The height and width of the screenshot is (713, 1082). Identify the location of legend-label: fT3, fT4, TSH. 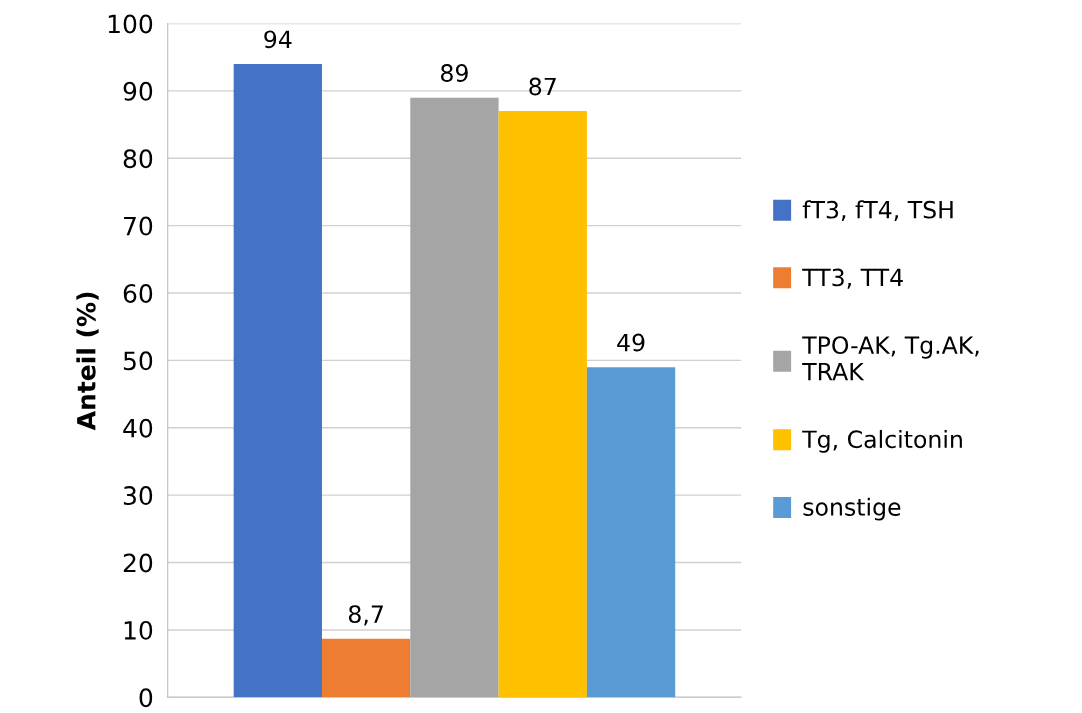
(877, 211).